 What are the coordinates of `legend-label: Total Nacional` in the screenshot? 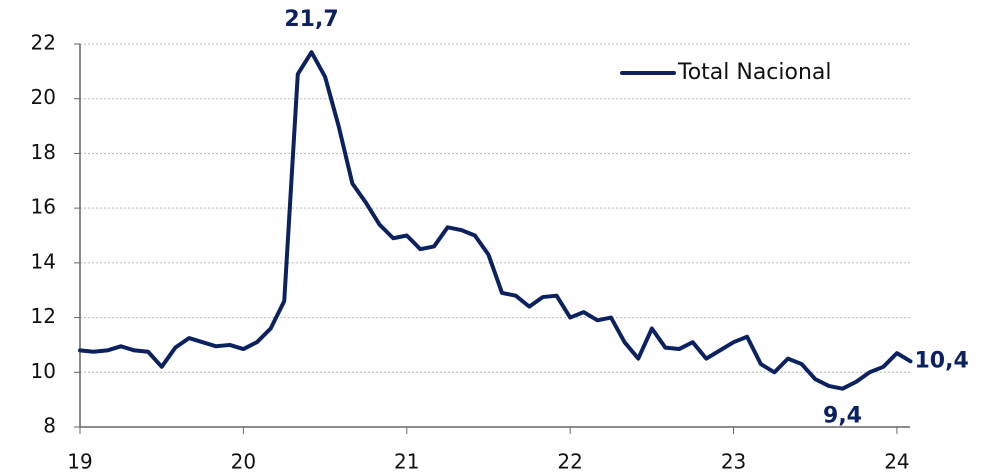 It's located at (754, 72).